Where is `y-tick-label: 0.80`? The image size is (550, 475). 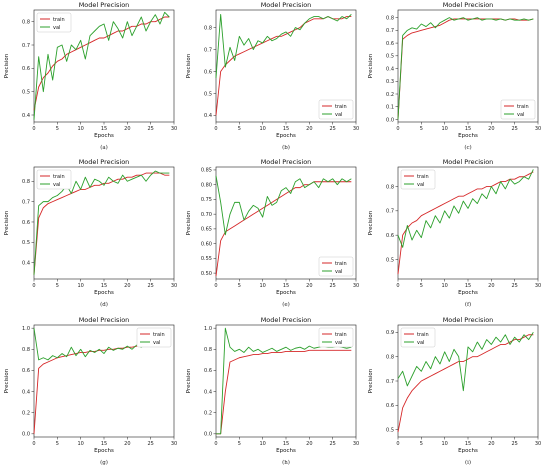 y-tick-label: 0.80 is located at coordinates (206, 185).